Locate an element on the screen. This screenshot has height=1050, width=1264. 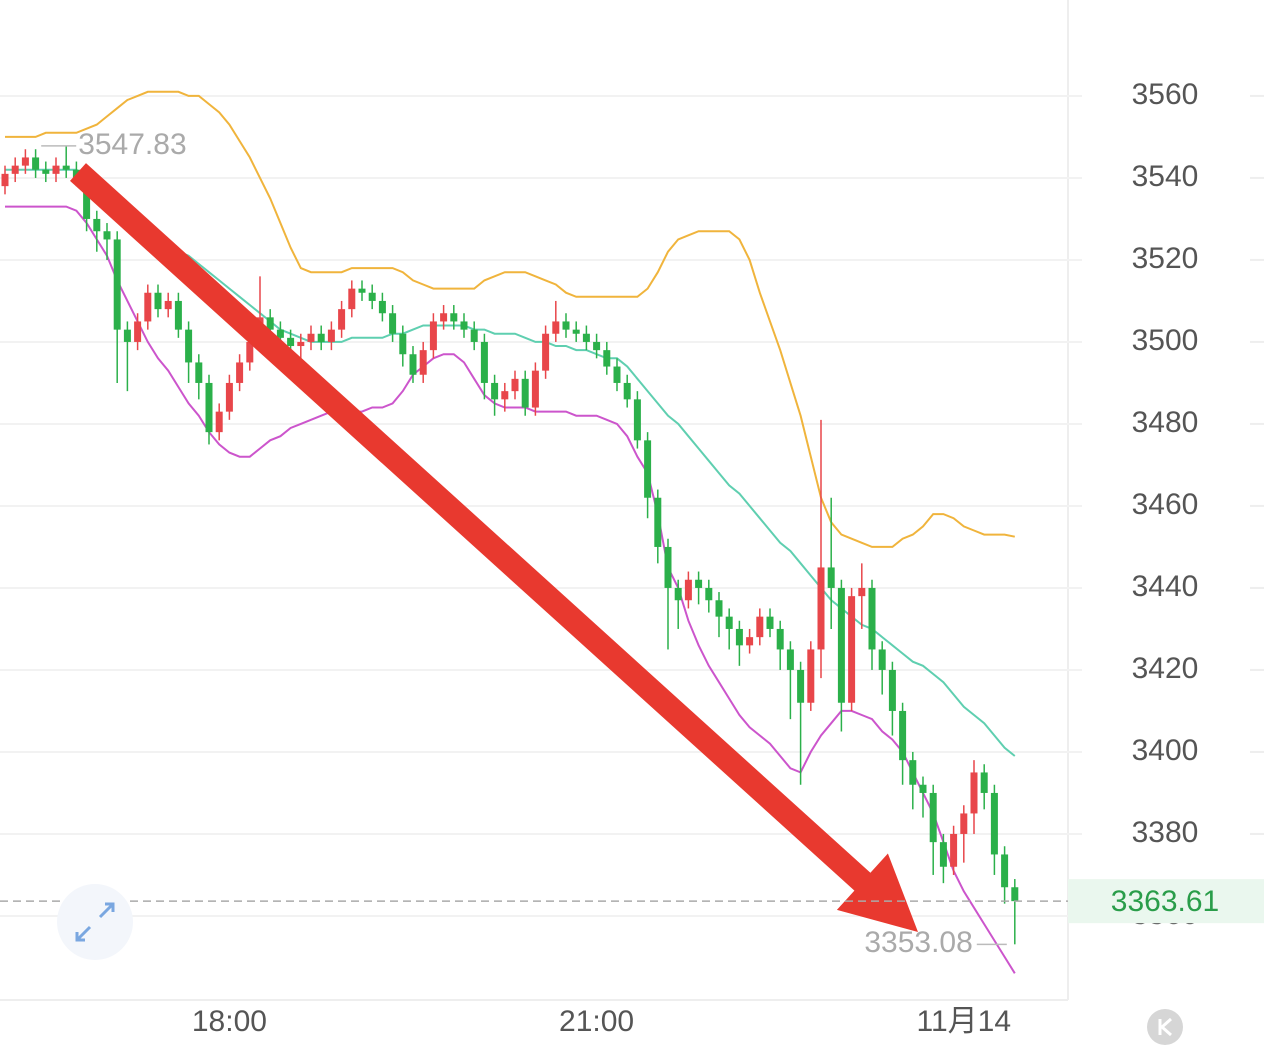
y-tick-label: 3560 is located at coordinates (1165, 94).